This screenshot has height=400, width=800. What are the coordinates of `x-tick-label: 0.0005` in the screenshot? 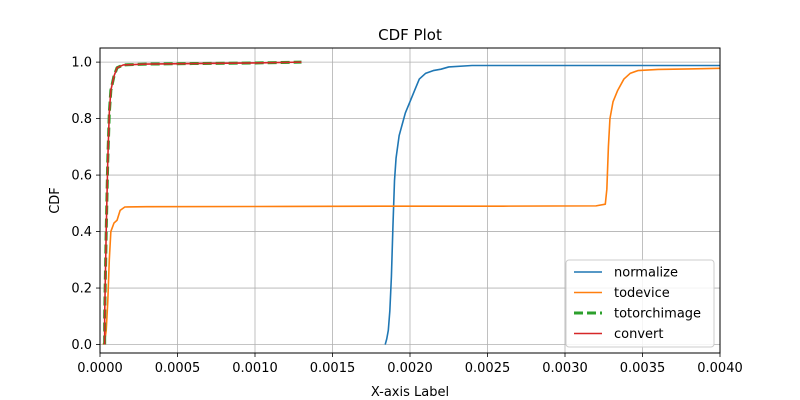 It's located at (178, 368).